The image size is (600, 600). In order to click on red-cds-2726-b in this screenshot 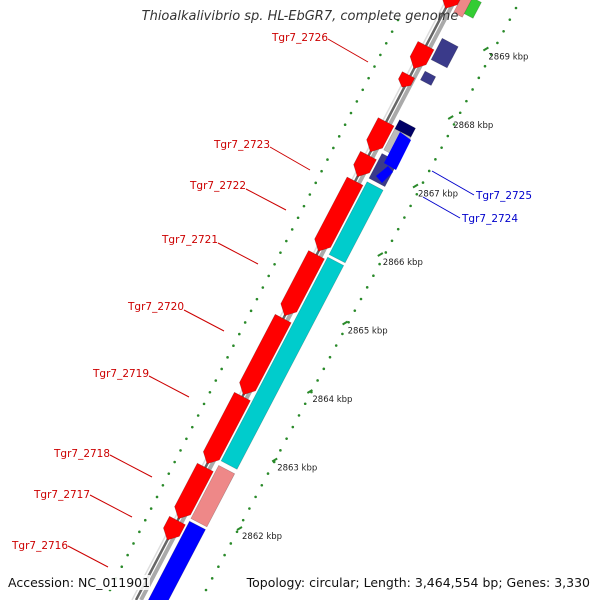, I will do `click(407, 79)`.